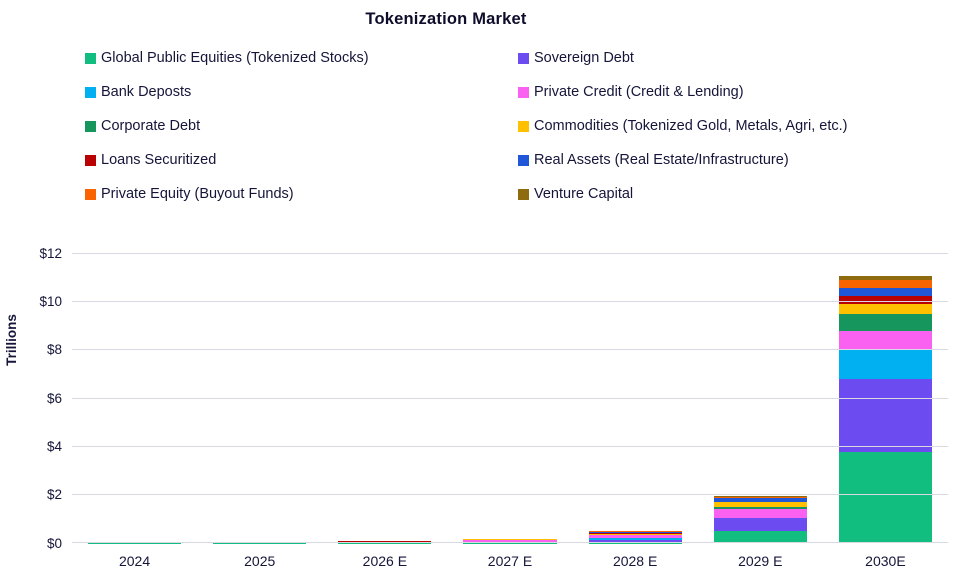 The height and width of the screenshot is (584, 960). What do you see at coordinates (54, 543) in the screenshot?
I see `y-tick-label: $0` at bounding box center [54, 543].